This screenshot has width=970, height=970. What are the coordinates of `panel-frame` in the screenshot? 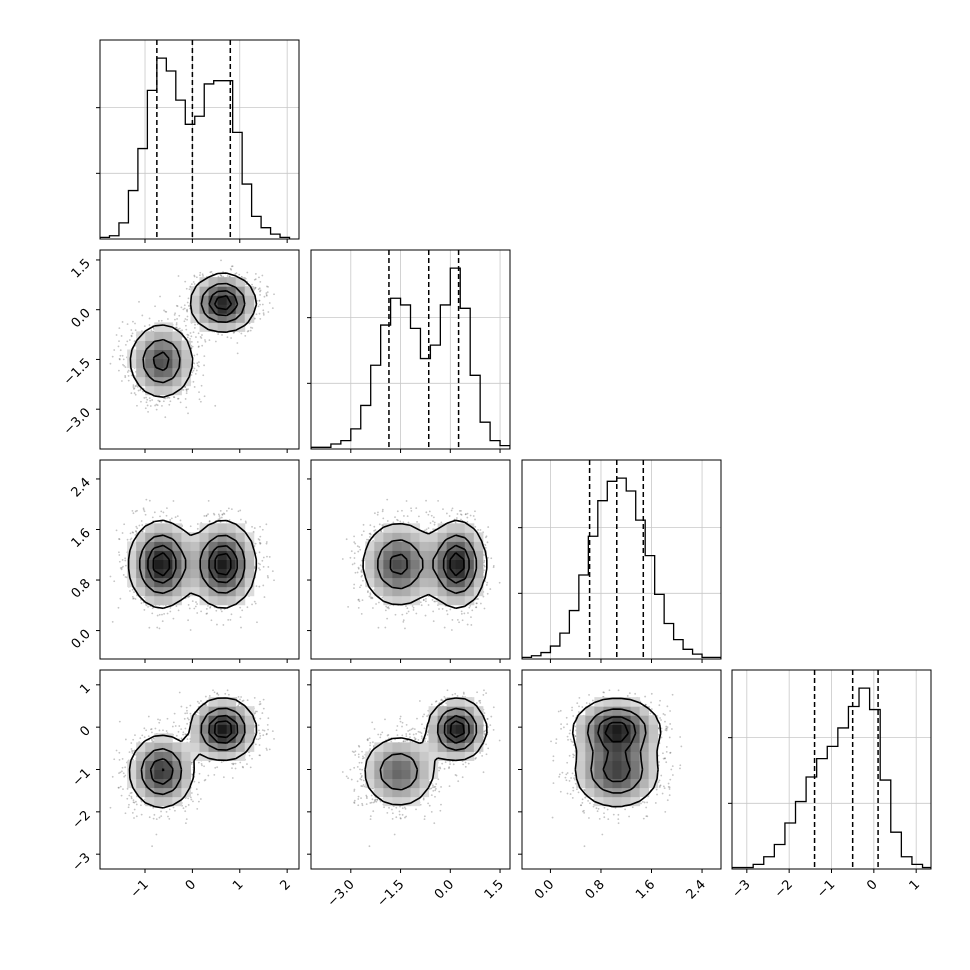 It's located at (199, 139).